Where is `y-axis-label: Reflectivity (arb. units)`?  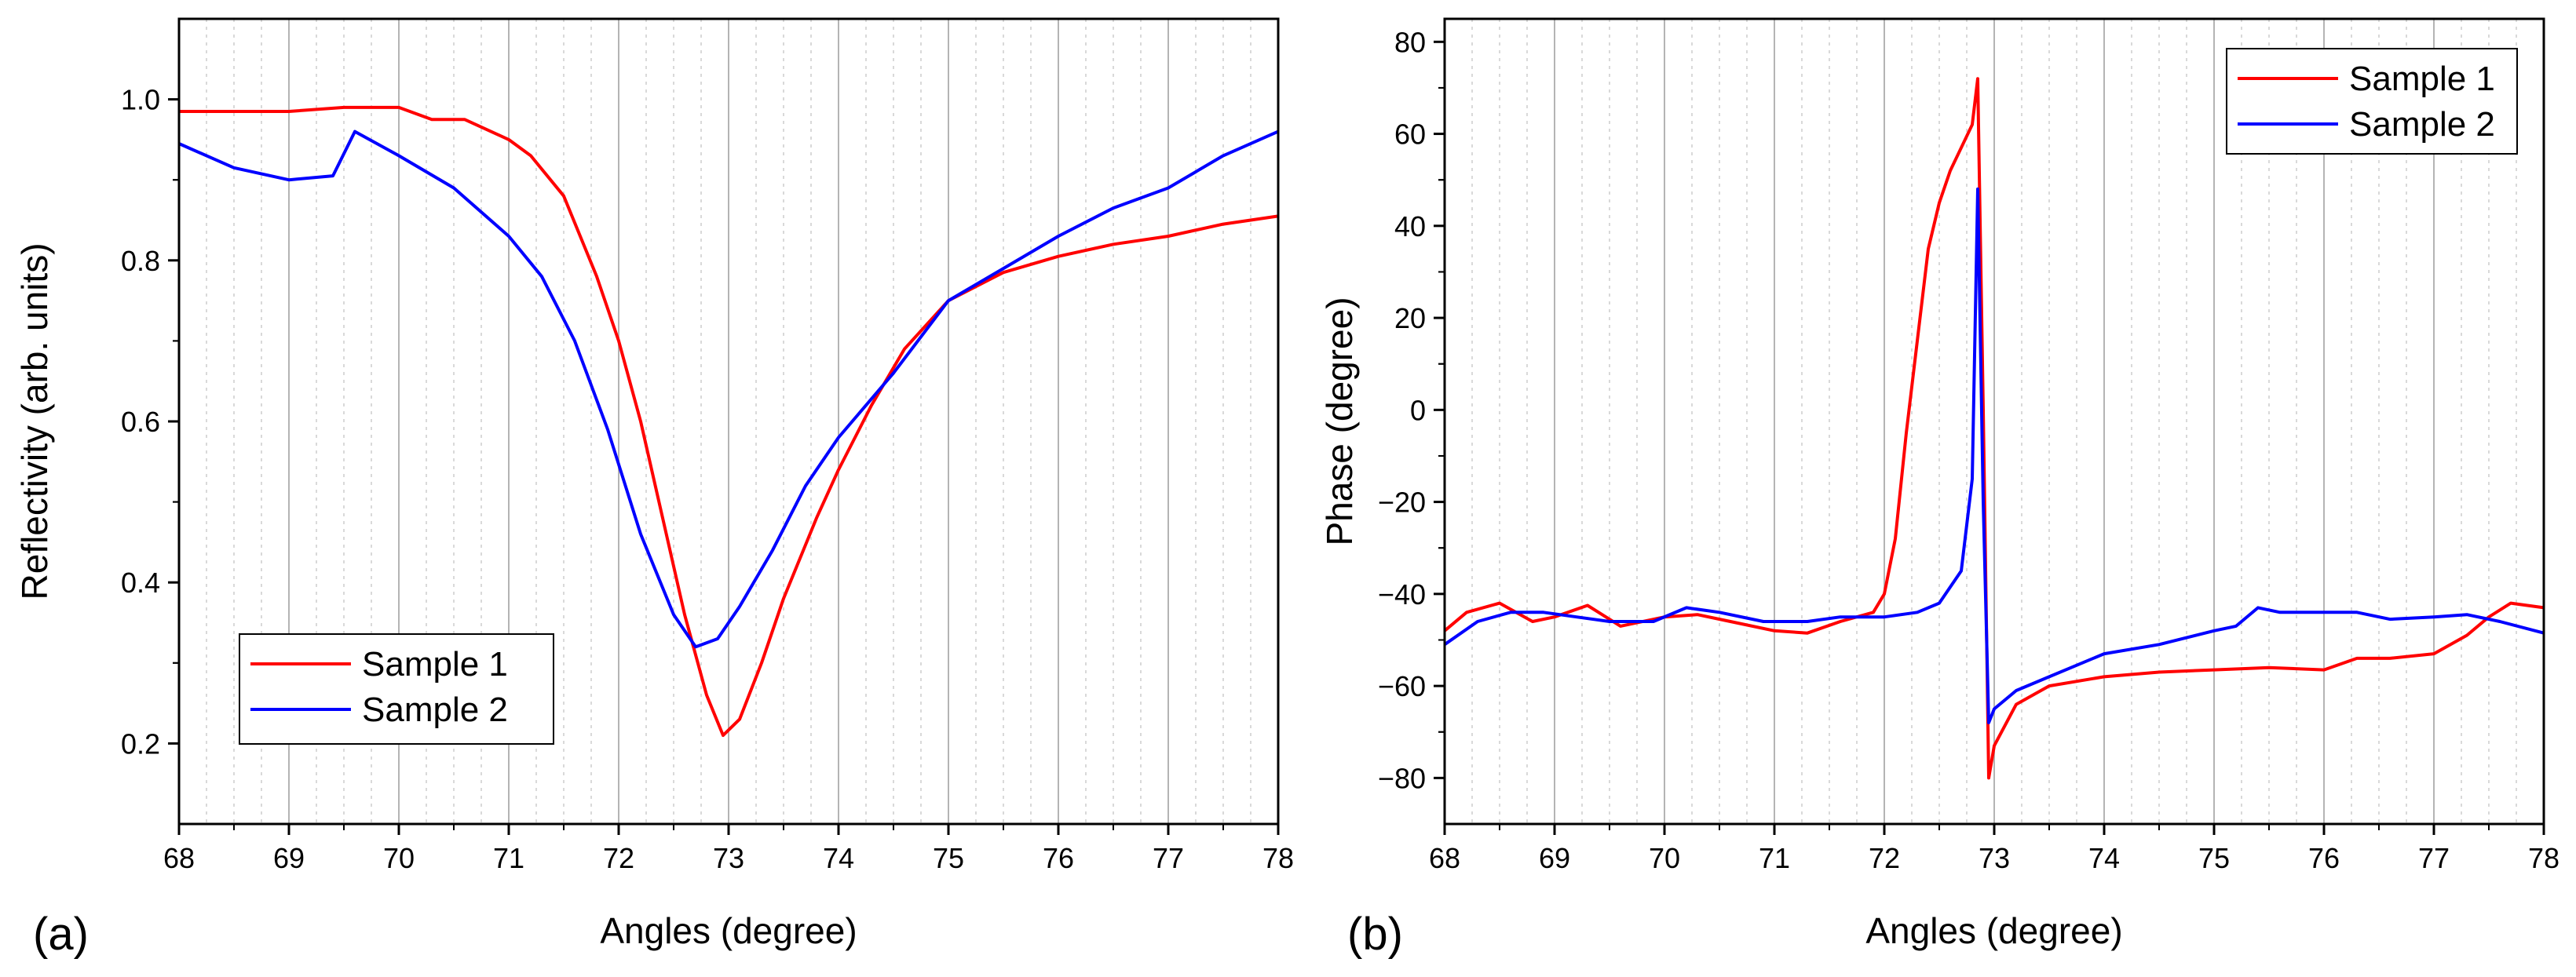 y-axis-label: Reflectivity (arb. units) is located at coordinates (34, 421).